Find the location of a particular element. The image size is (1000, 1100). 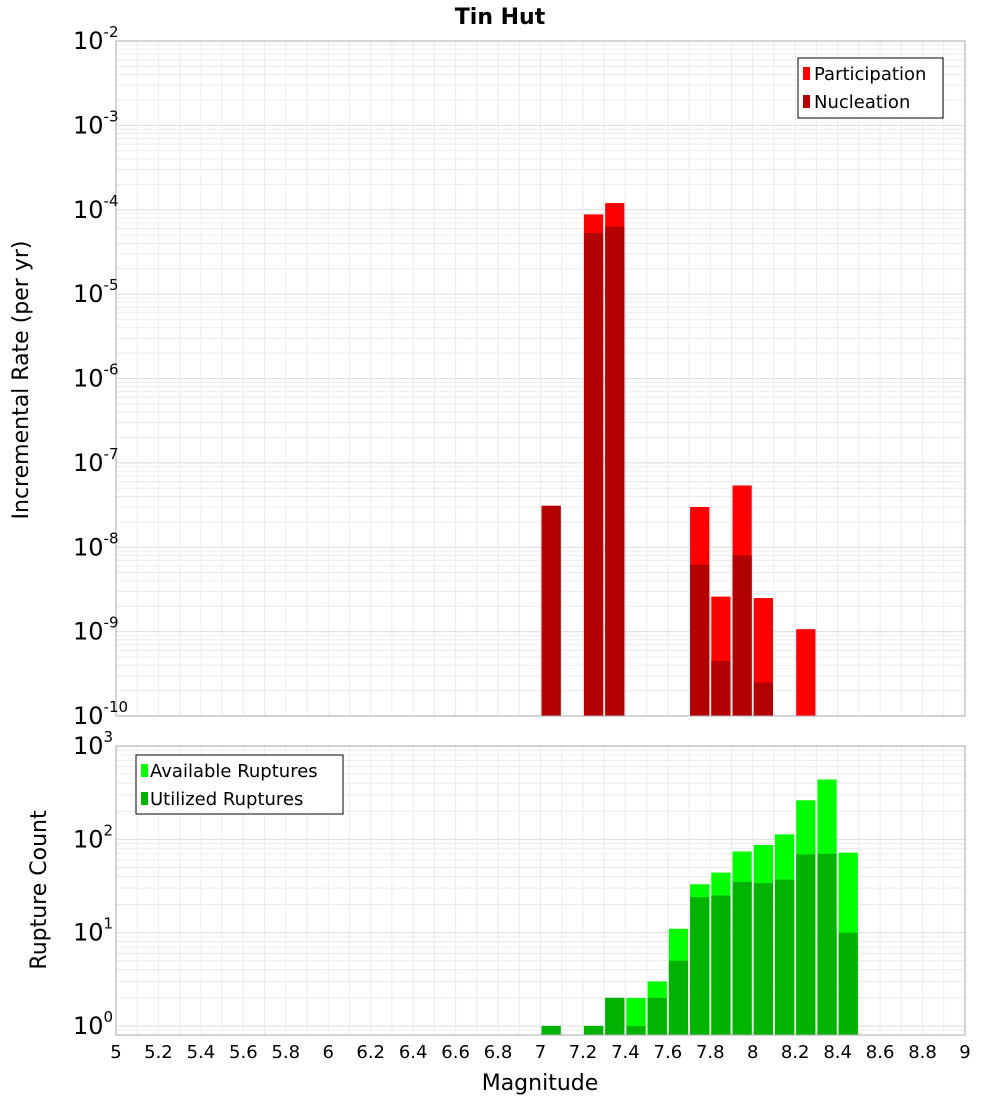

x-tick-label: 5.8 is located at coordinates (285, 1052).